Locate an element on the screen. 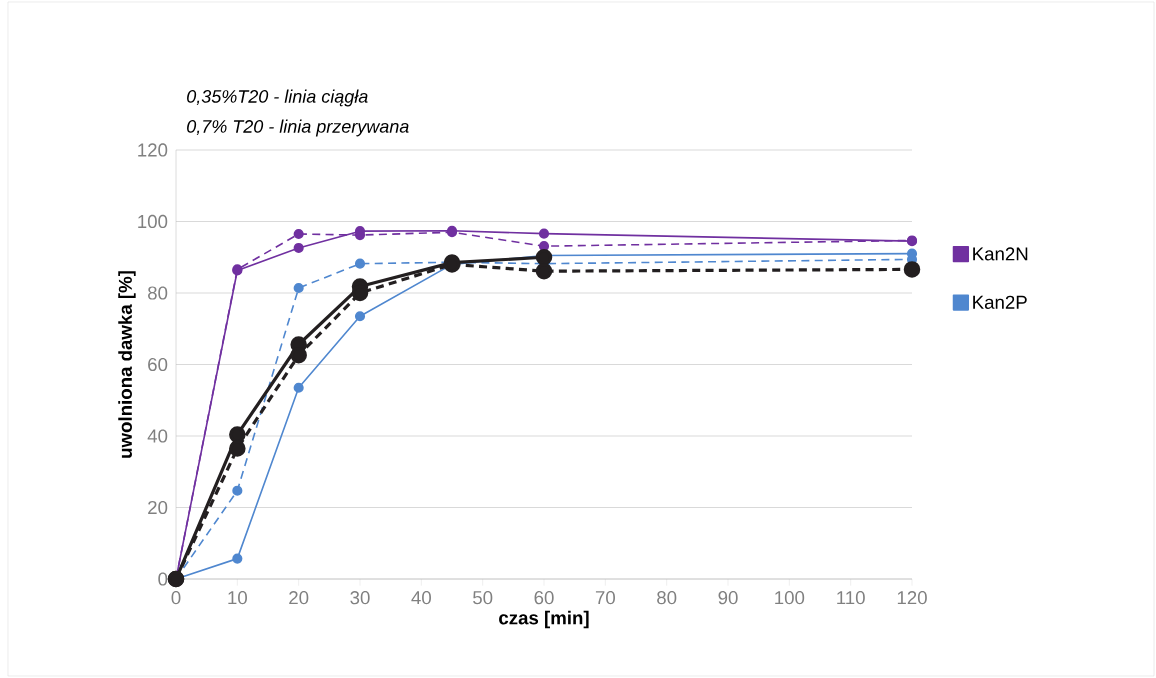 The width and height of the screenshot is (1156, 678). x-tick-label: 50 is located at coordinates (483, 598).